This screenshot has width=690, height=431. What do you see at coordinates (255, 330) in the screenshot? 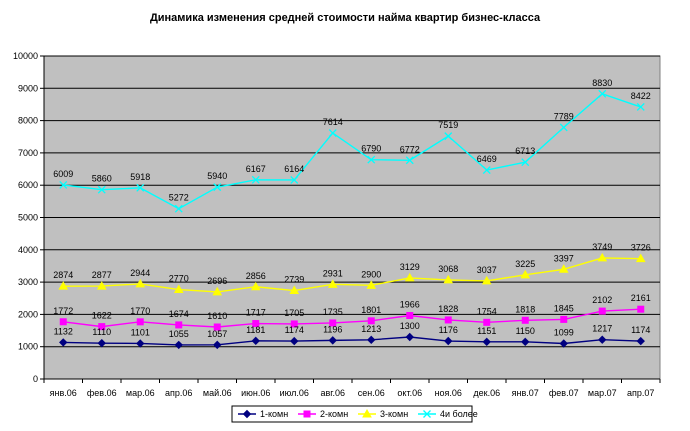
I see `data-label: 1181` at bounding box center [255, 330].